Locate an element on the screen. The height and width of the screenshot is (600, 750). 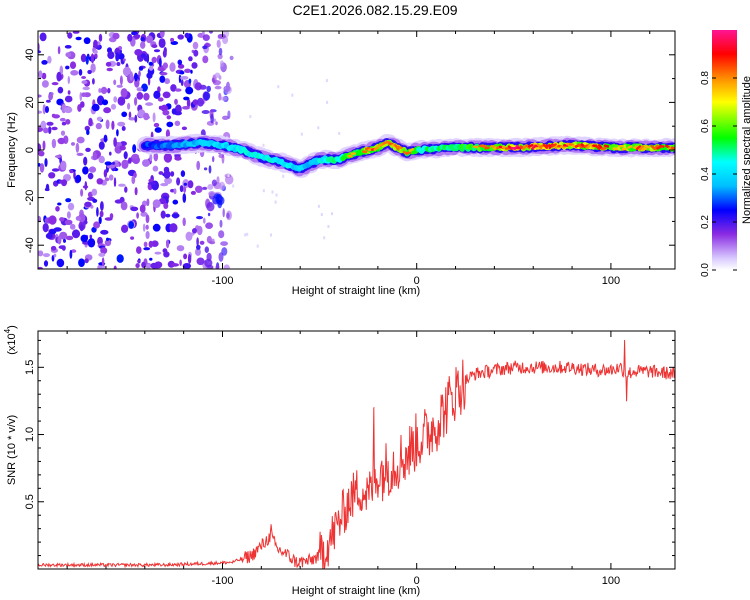
snr-scale-close: ) is located at coordinates (12, 327).